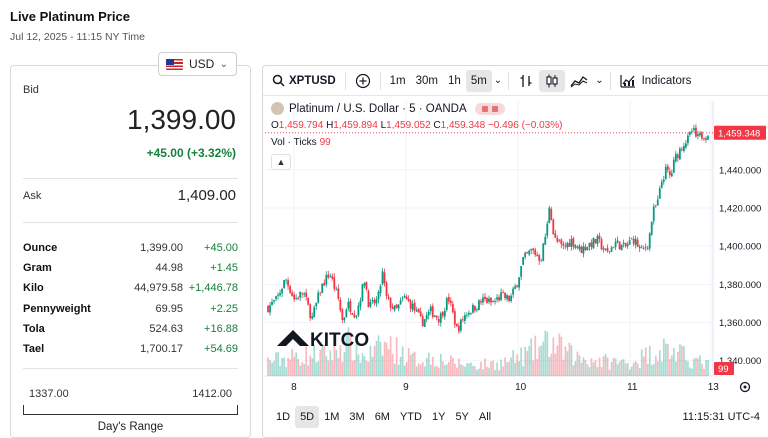 The image size is (768, 438). Describe the element at coordinates (478, 80) in the screenshot. I see `interval-5m-button: 5m` at that location.